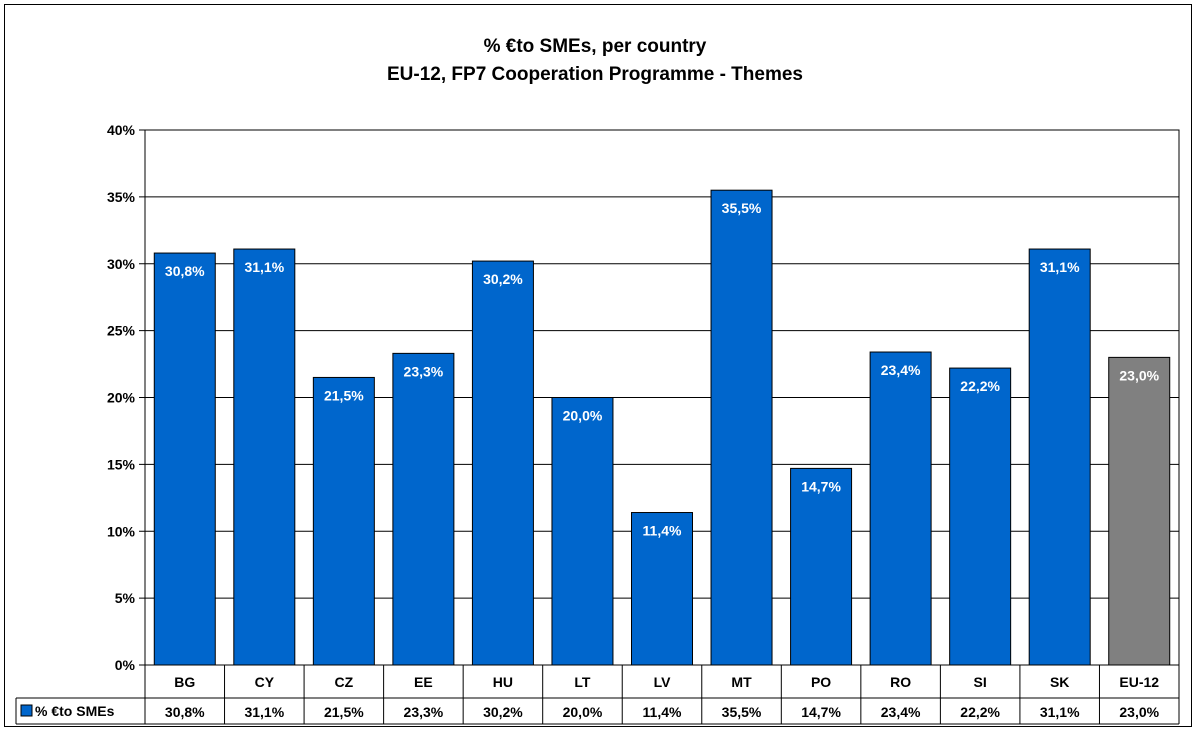 This screenshot has height=733, width=1198. Describe the element at coordinates (121, 331) in the screenshot. I see `y-tick-label: 25%` at that location.